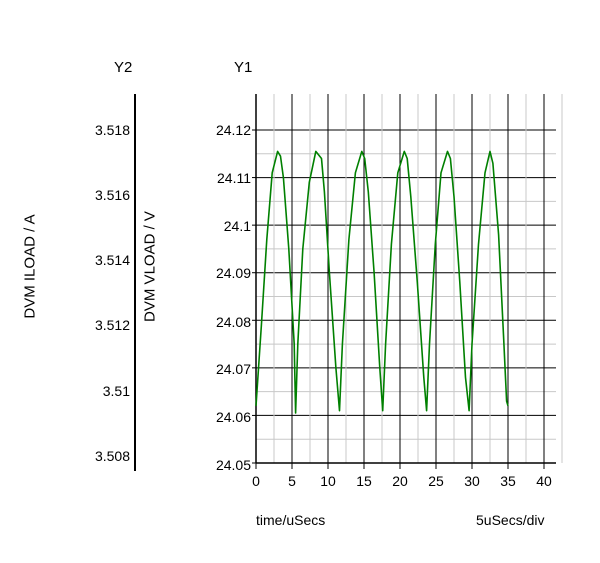 Image resolution: width=600 pixels, height=563 pixels. Describe the element at coordinates (510, 520) in the screenshot. I see `x-axis-scale-label: 5uSecs/div` at that location.